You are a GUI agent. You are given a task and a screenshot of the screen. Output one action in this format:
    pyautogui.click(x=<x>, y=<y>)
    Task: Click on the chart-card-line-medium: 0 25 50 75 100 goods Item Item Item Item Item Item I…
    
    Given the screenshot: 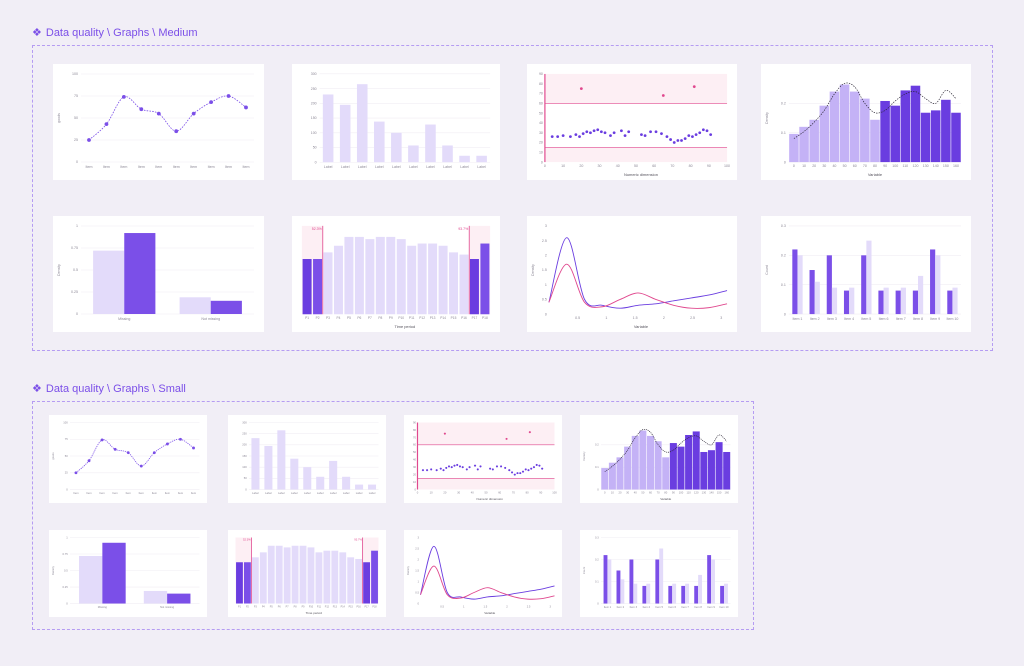 What is the action you would take?
    pyautogui.click(x=158, y=122)
    